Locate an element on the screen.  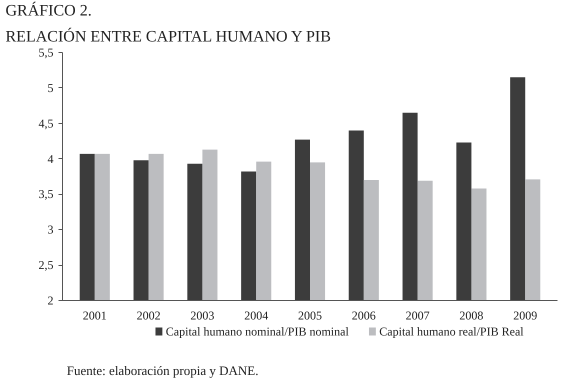
x-tick-label: 2008 is located at coordinates (471, 315).